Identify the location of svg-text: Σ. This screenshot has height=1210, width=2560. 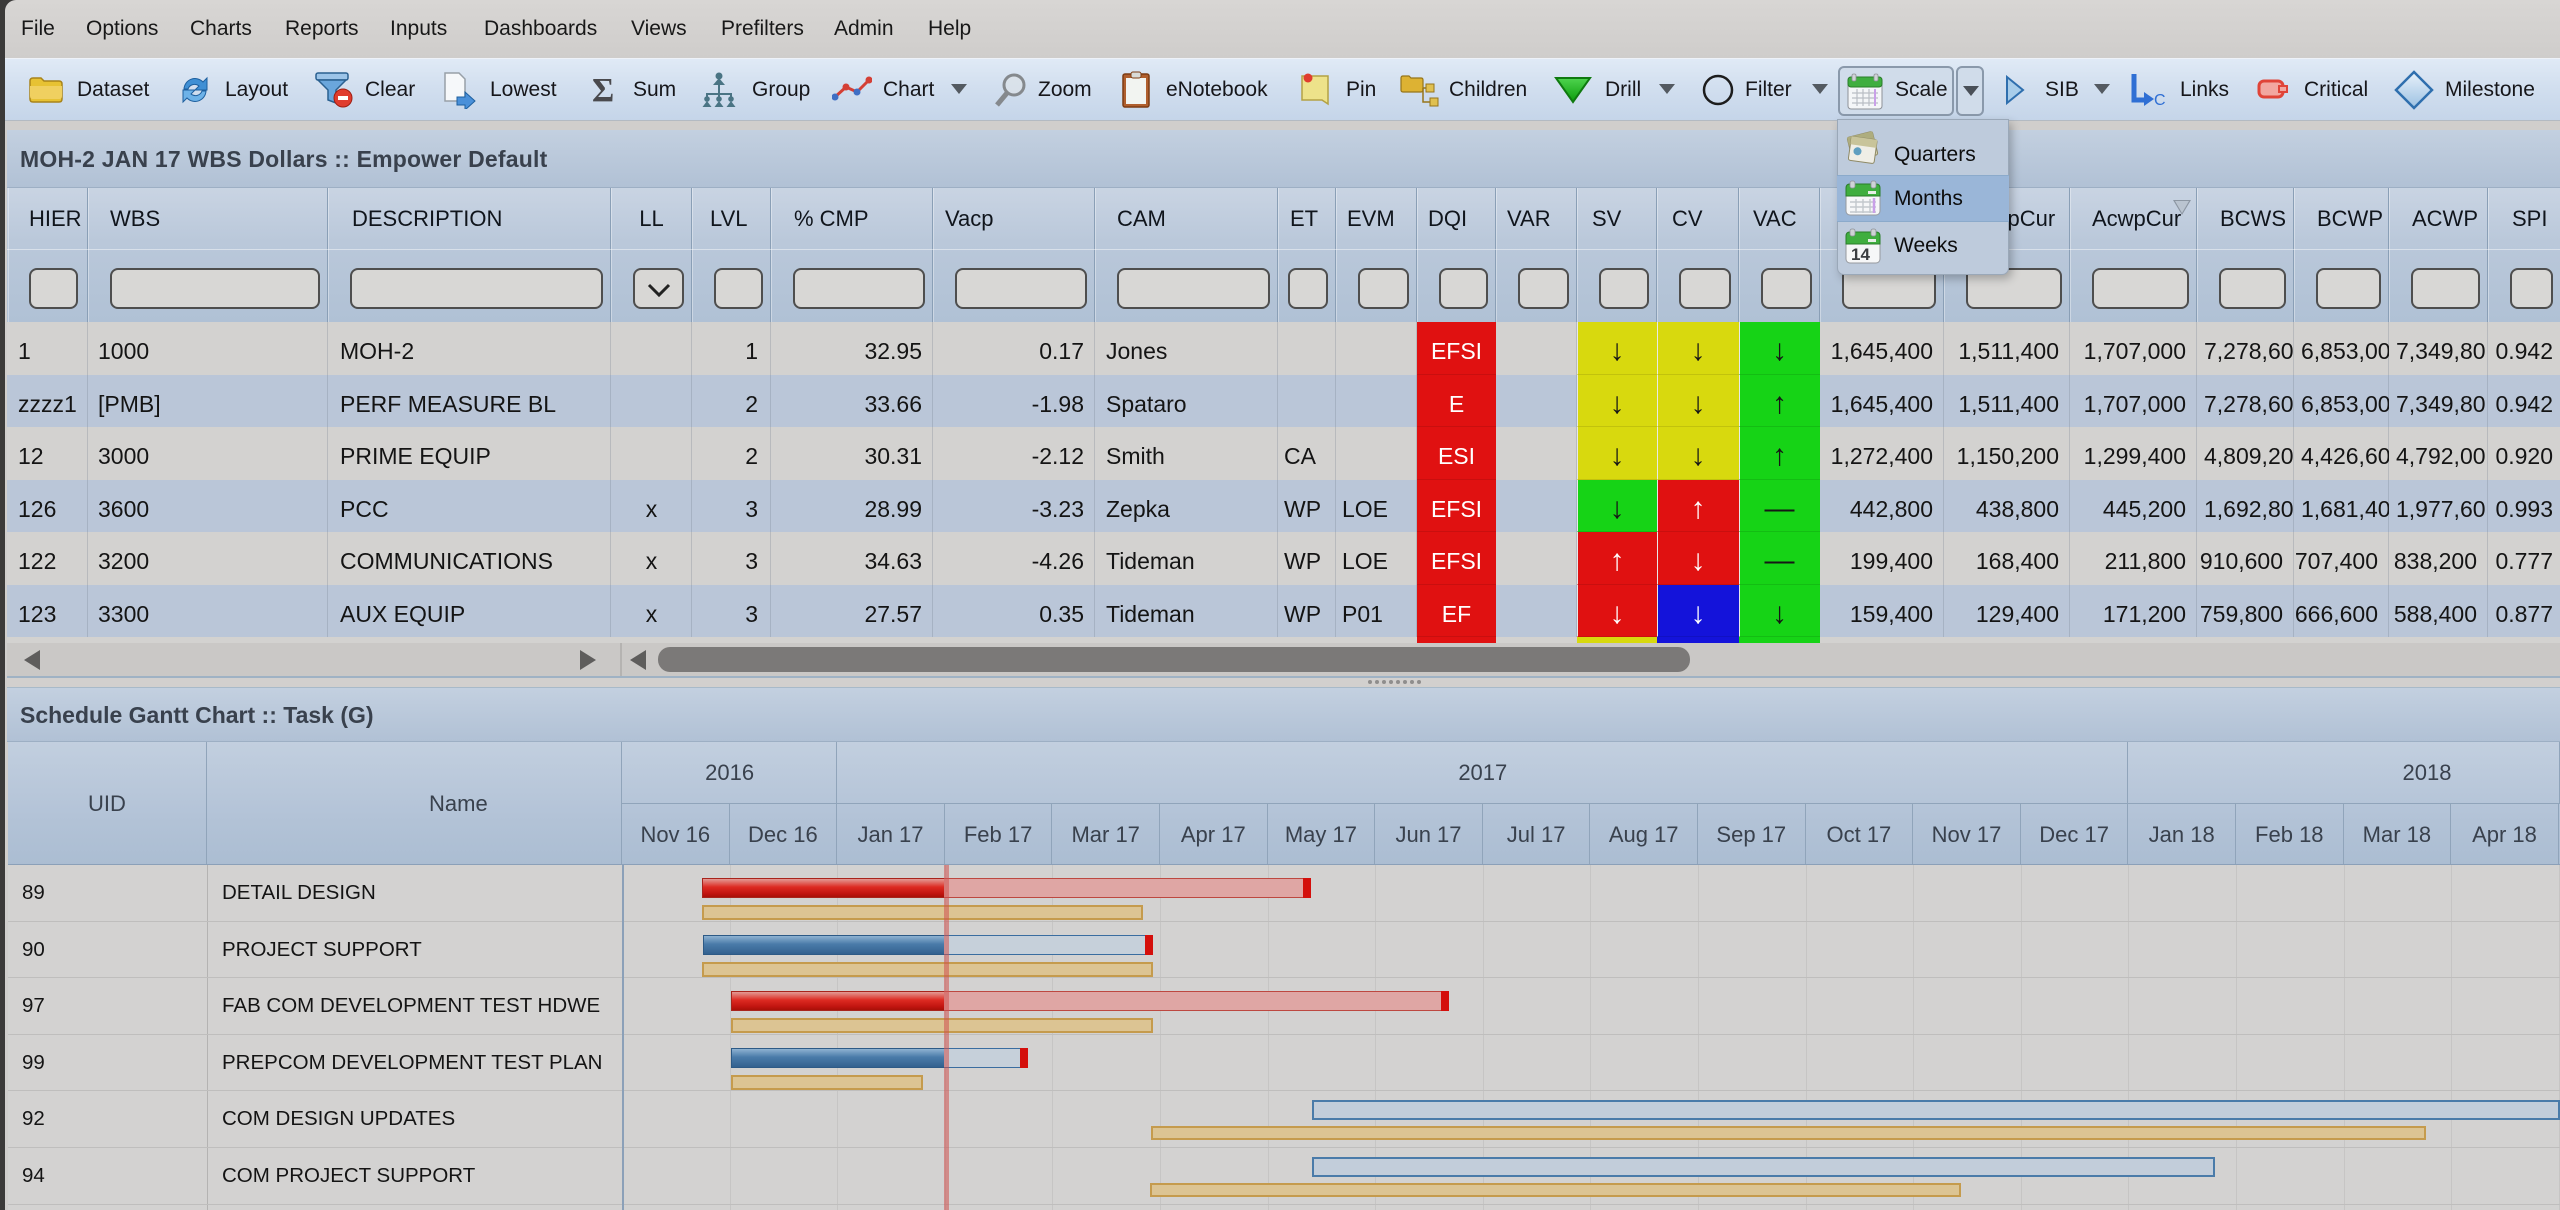
(603, 90).